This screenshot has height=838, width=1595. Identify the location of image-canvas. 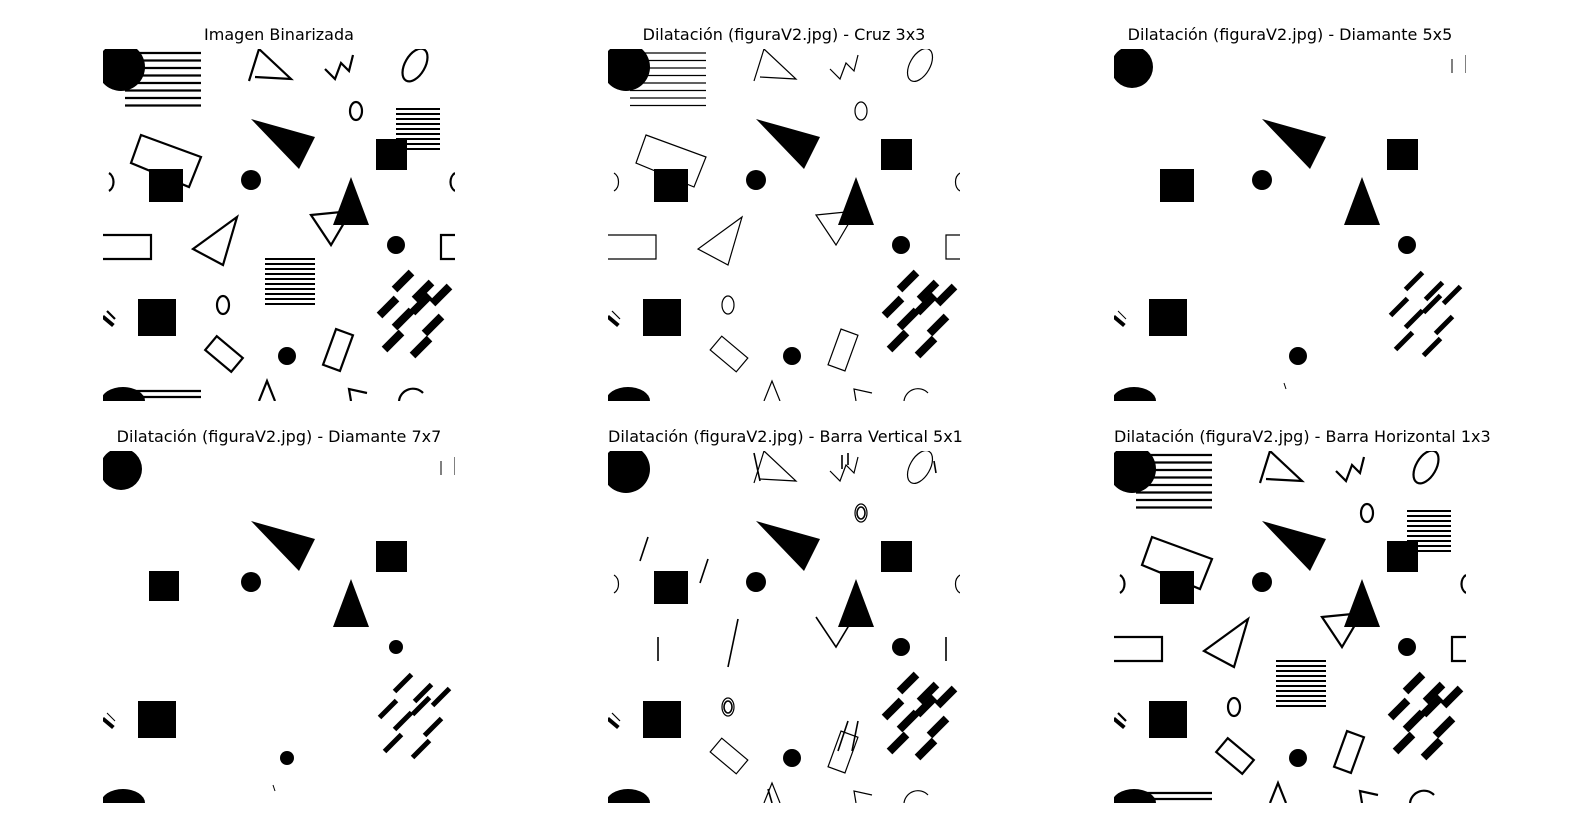
(279, 225).